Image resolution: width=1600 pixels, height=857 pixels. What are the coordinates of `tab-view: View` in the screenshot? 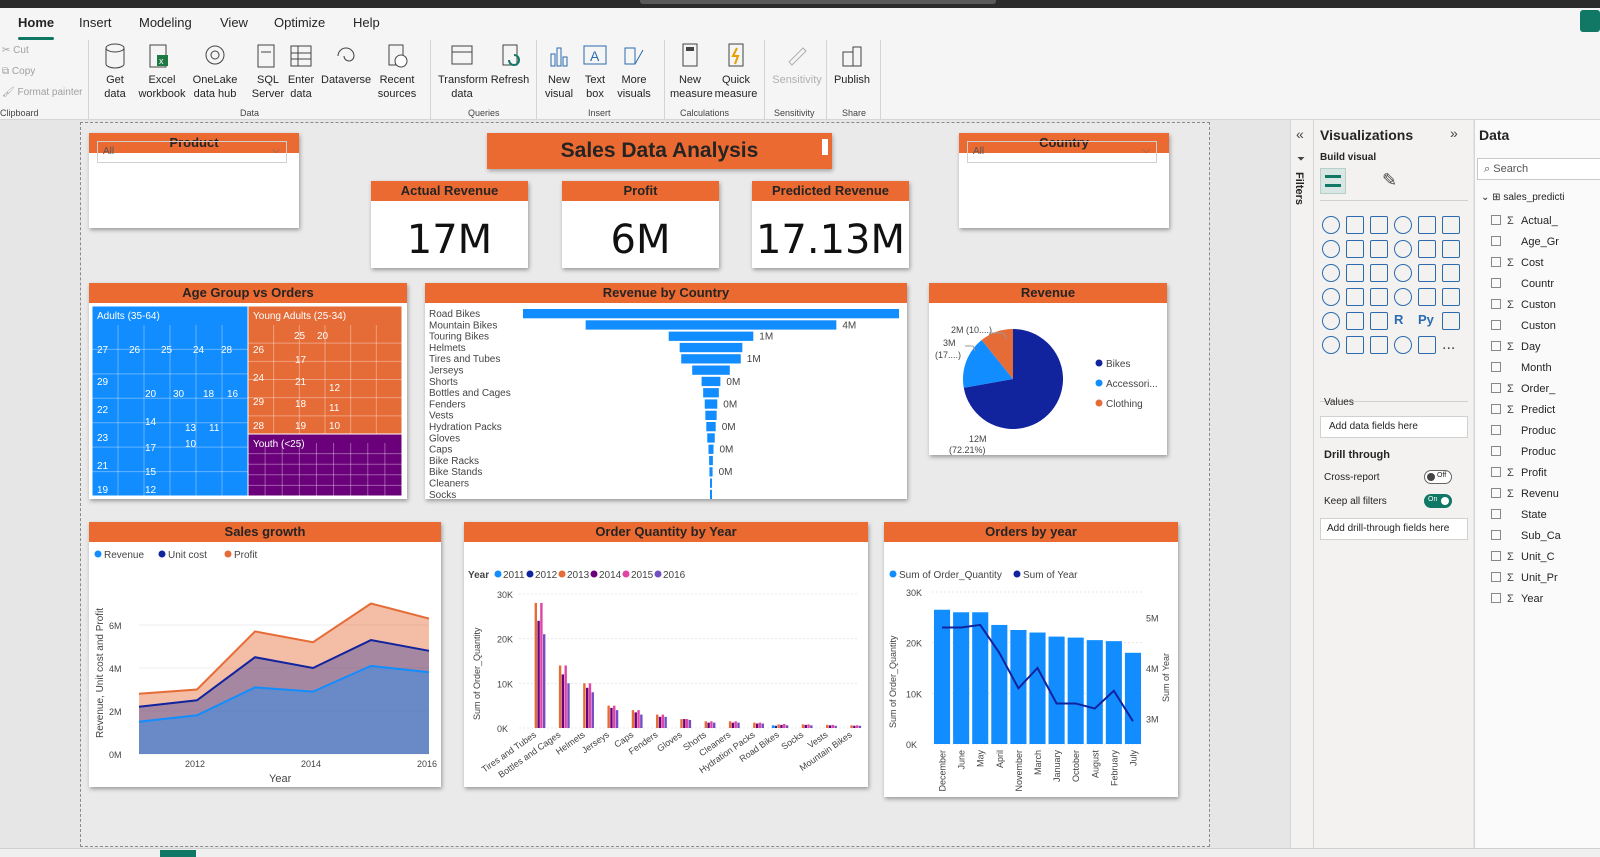 It's located at (234, 22).